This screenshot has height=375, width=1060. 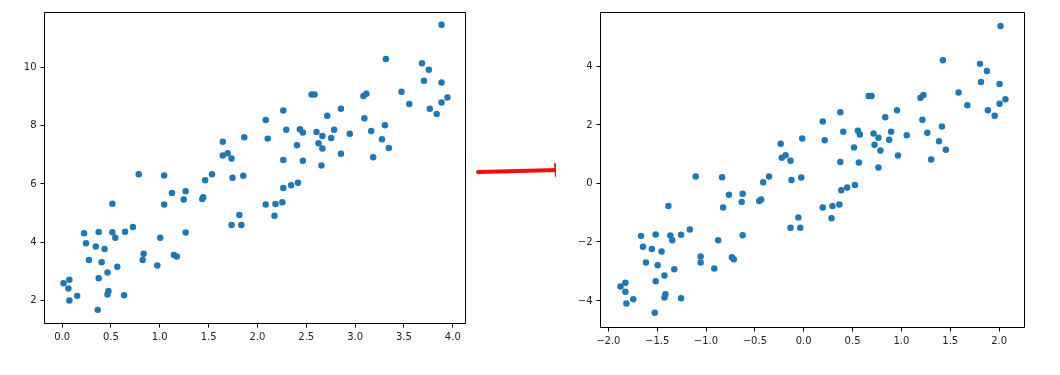 I want to click on x-tick-label: −0.5, so click(x=755, y=340).